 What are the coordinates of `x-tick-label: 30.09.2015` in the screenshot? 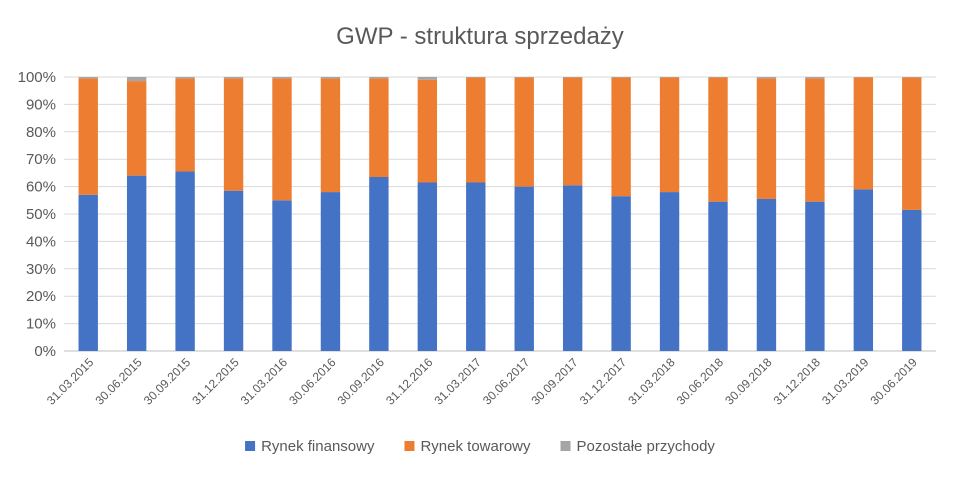 It's located at (167, 381).